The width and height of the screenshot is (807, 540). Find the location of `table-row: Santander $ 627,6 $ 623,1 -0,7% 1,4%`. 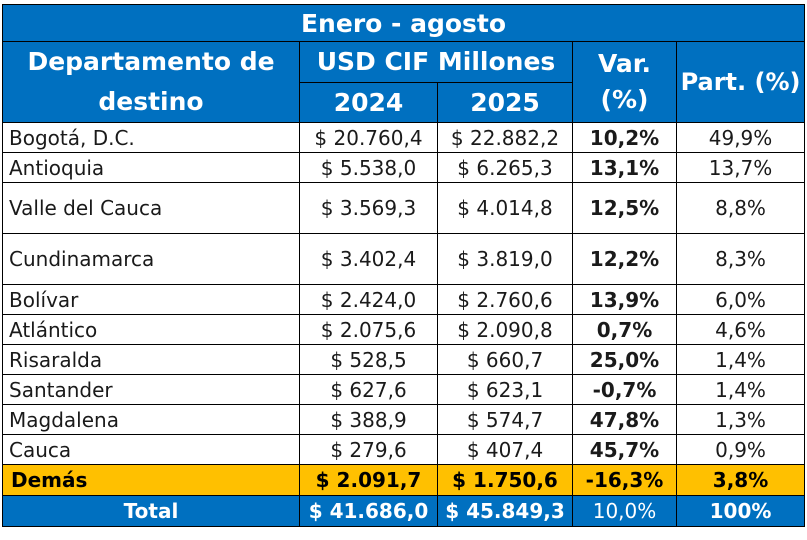

table-row: Santander $ 627,6 $ 623,1 -0,7% 1,4% is located at coordinates (404, 389).